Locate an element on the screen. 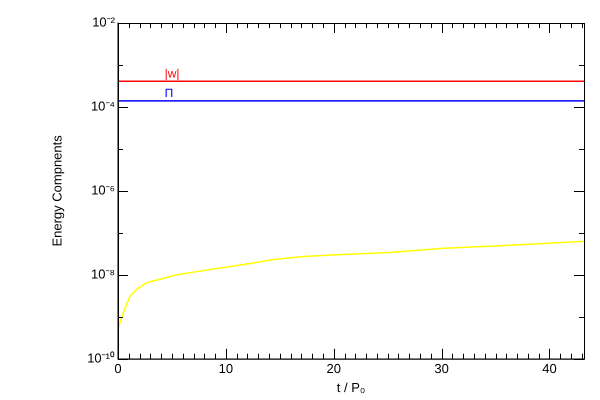 The height and width of the screenshot is (400, 600). series-label: |w| is located at coordinates (172, 73).